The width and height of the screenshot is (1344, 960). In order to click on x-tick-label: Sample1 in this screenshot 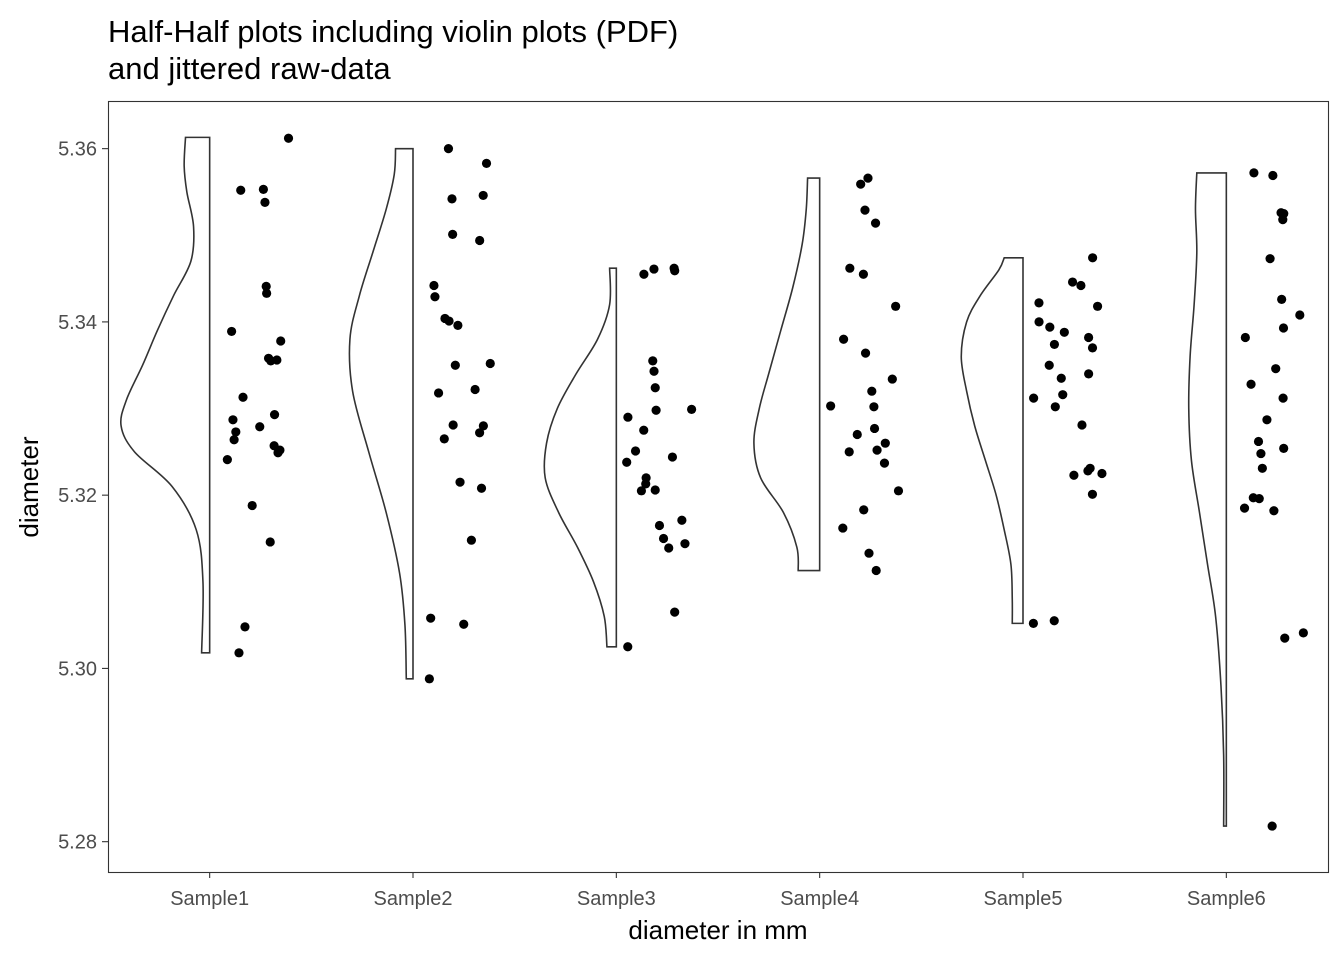, I will do `click(209, 899)`.